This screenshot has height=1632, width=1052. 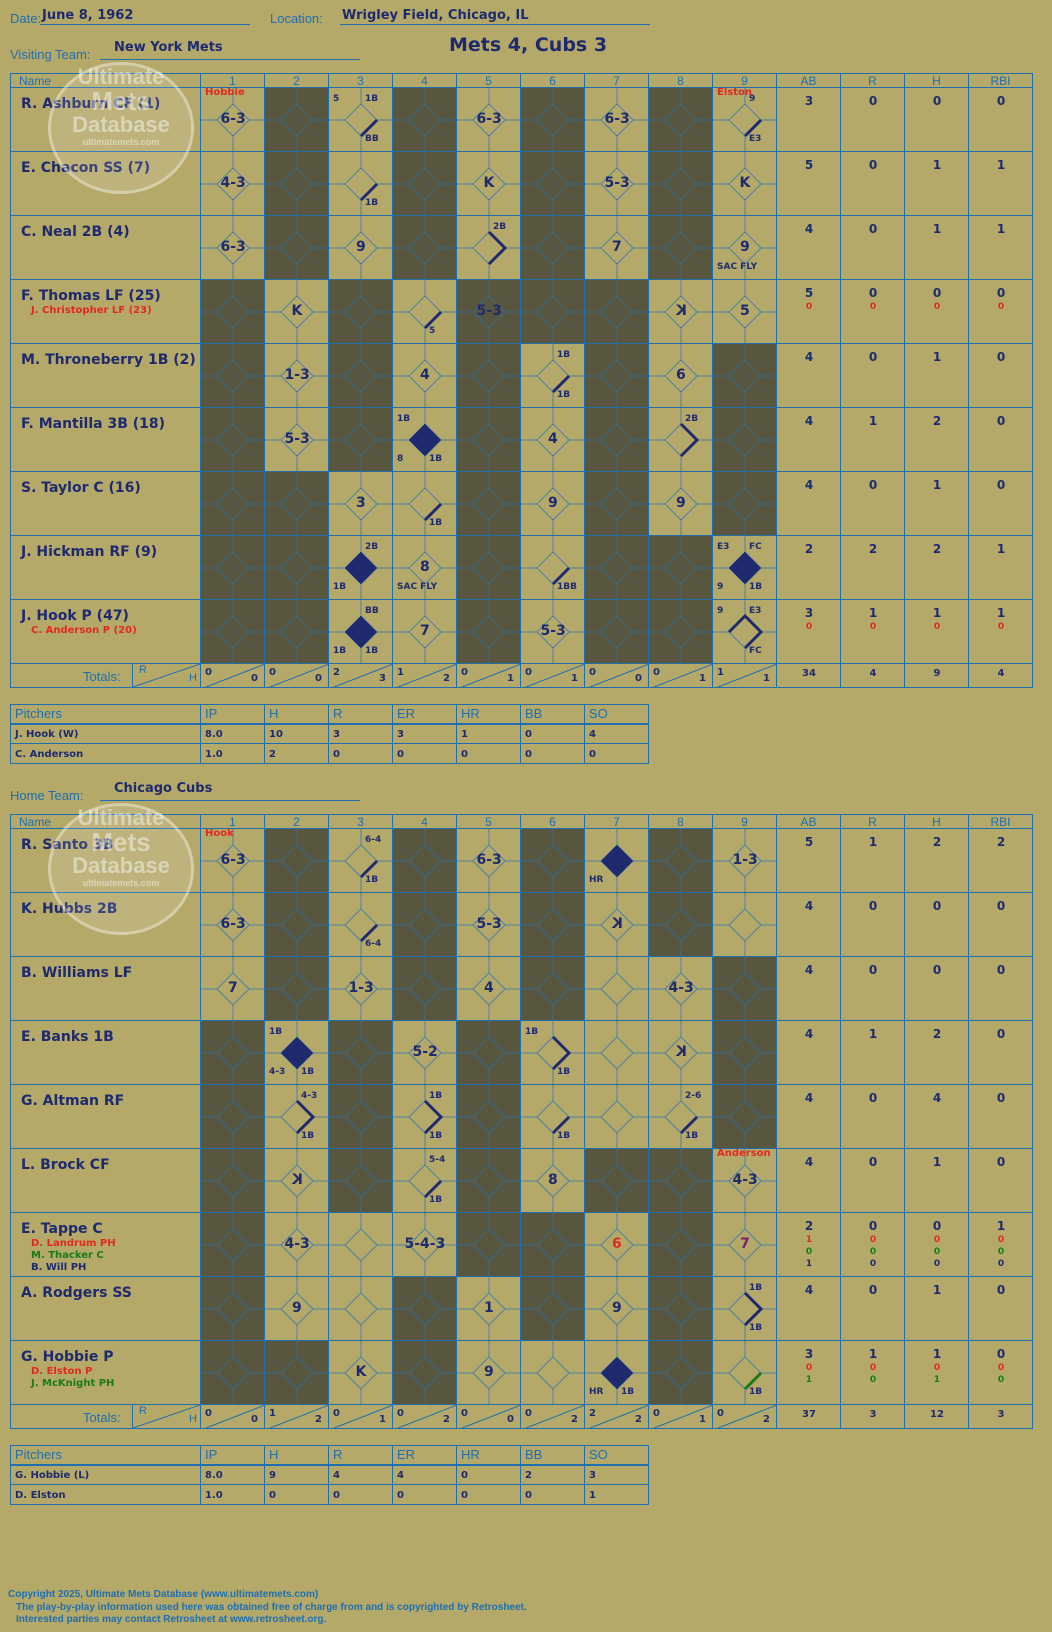 I want to click on total-cell-r: 3, so click(x=872, y=1416).